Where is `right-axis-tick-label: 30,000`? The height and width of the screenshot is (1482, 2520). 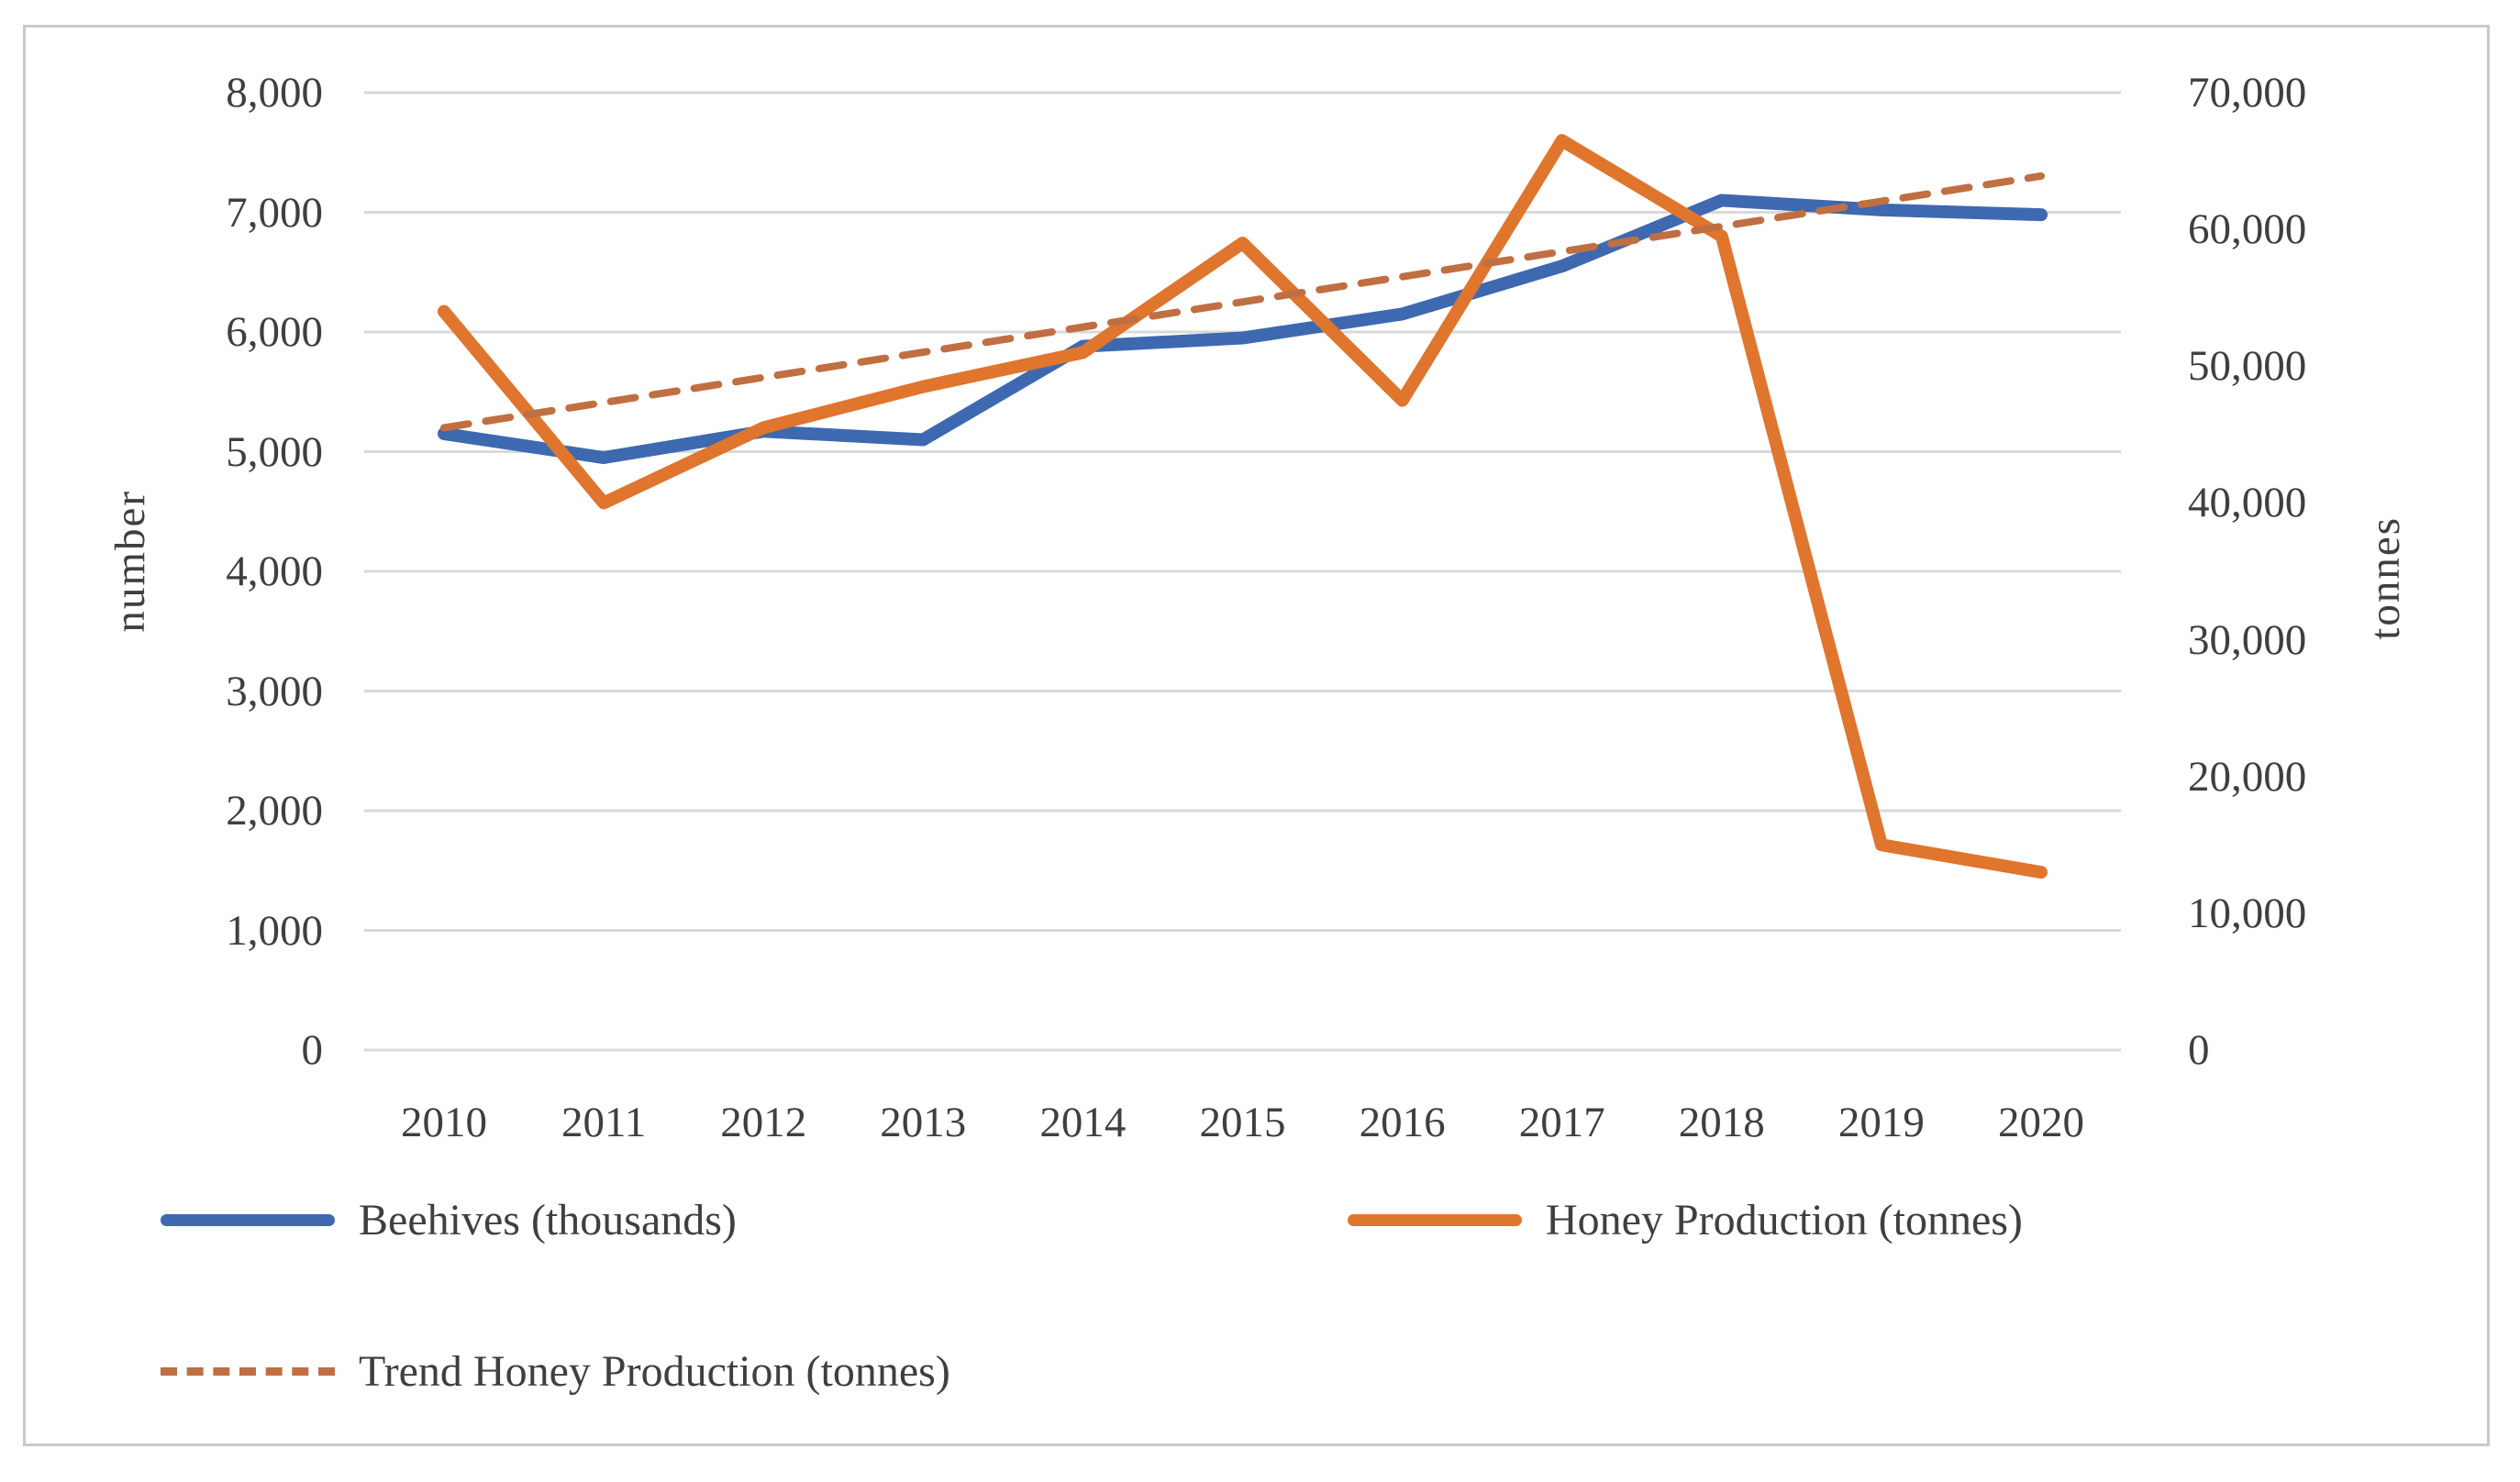 right-axis-tick-label: 30,000 is located at coordinates (2247, 640).